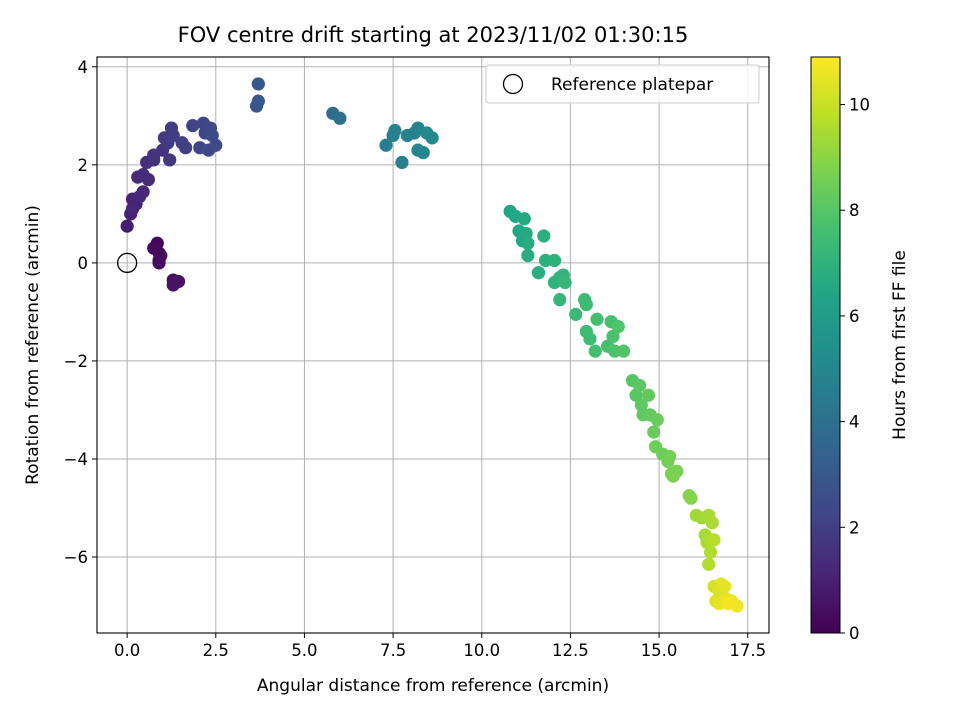  What do you see at coordinates (854, 316) in the screenshot?
I see `colorbar-tick-label: 6` at bounding box center [854, 316].